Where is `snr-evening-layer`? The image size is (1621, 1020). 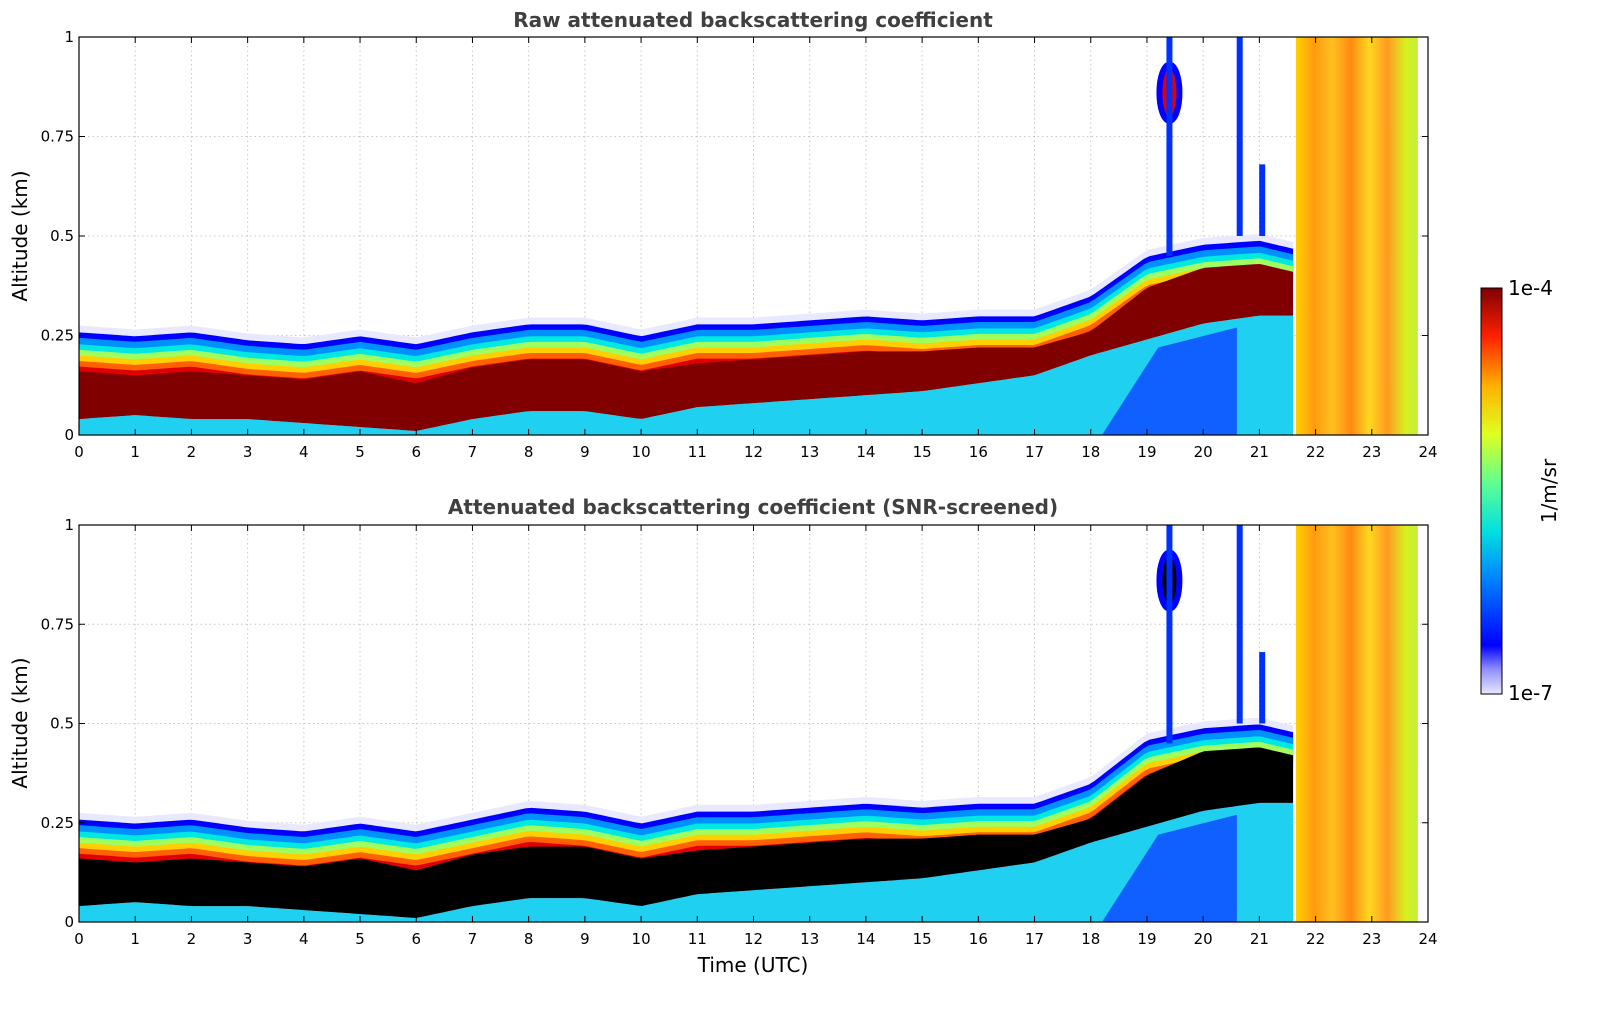
snr-evening-layer is located at coordinates (1169, 868).